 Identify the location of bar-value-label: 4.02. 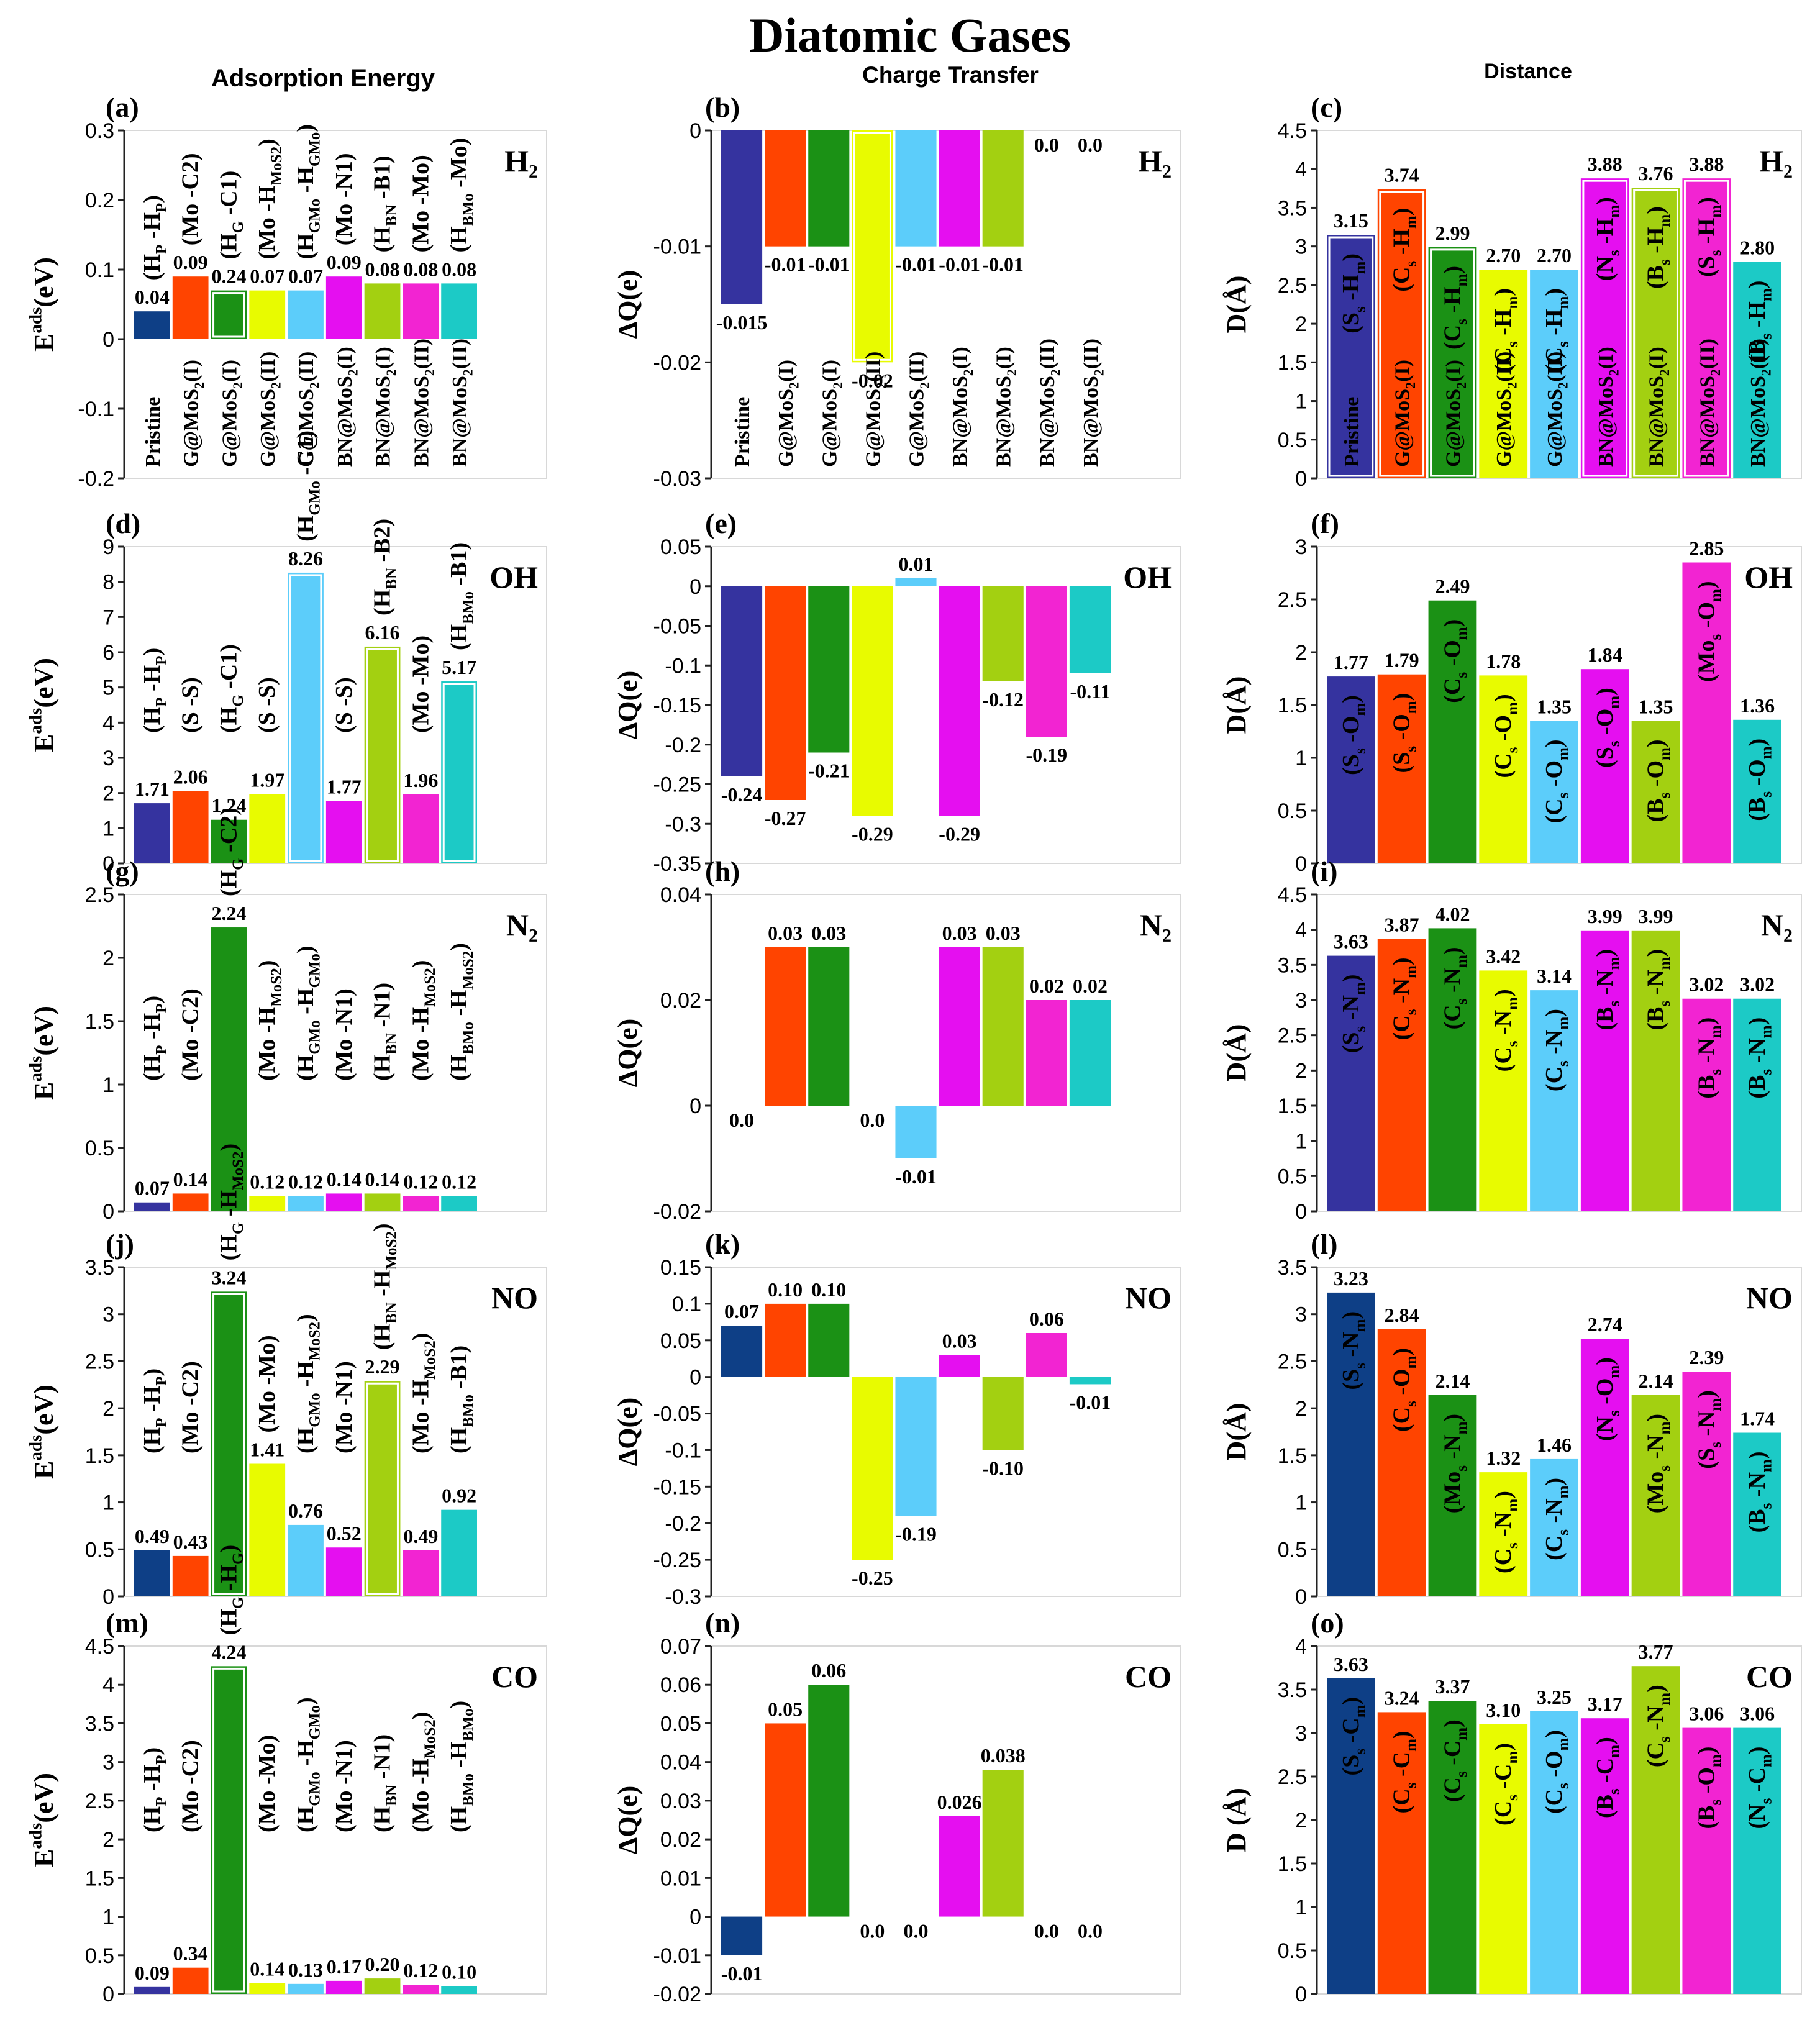
(1453, 914).